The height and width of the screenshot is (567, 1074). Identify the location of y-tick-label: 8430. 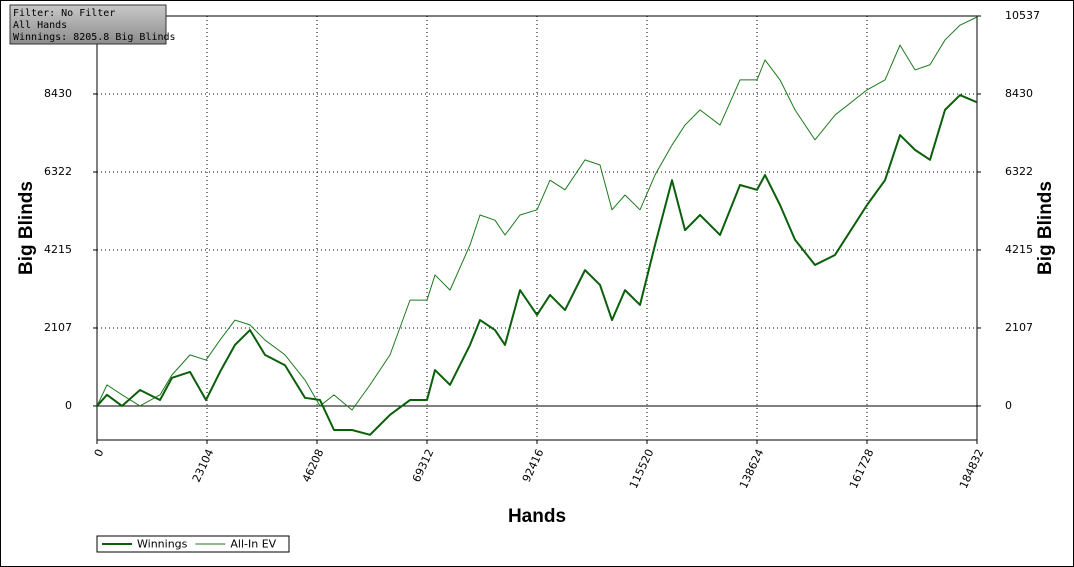
(58, 93).